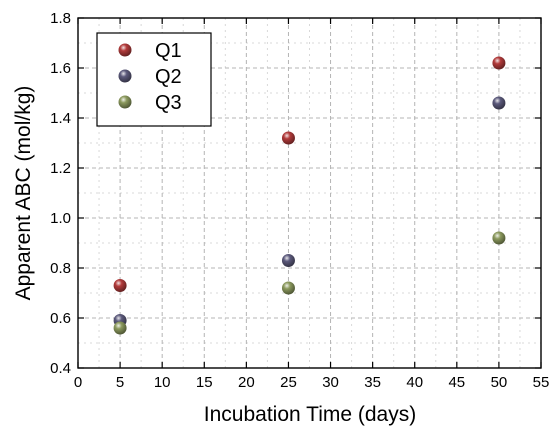 The width and height of the screenshot is (554, 430). What do you see at coordinates (60, 18) in the screenshot?
I see `y-tick-label: 1.8` at bounding box center [60, 18].